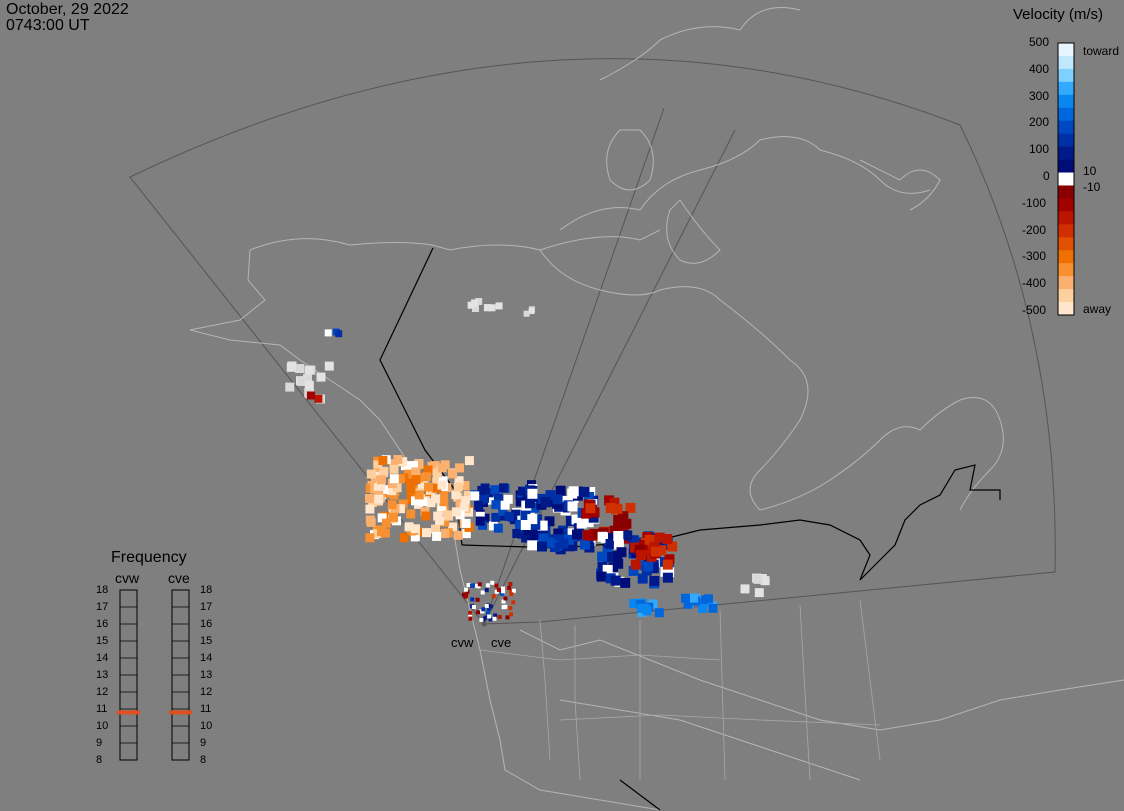 The height and width of the screenshot is (811, 1124). What do you see at coordinates (203, 760) in the screenshot?
I see `frequency-scale-label: 8` at bounding box center [203, 760].